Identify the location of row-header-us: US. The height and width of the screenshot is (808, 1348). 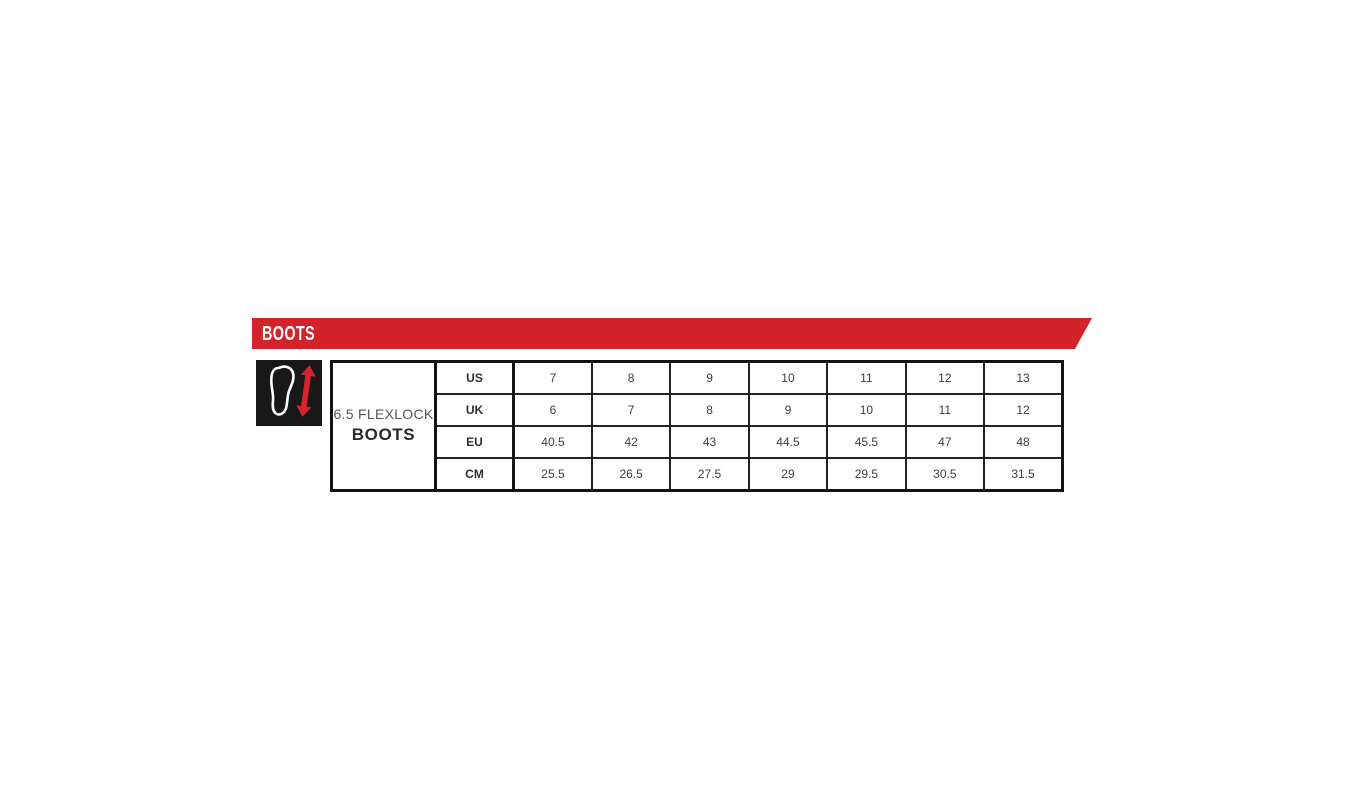
(474, 377).